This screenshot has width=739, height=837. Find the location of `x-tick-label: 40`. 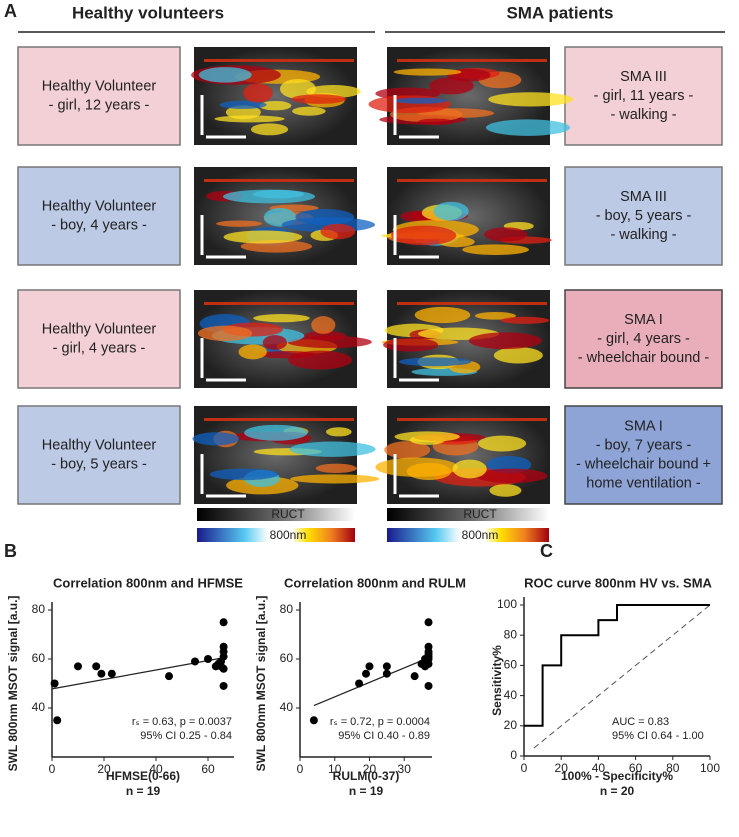

x-tick-label: 40 is located at coordinates (599, 768).